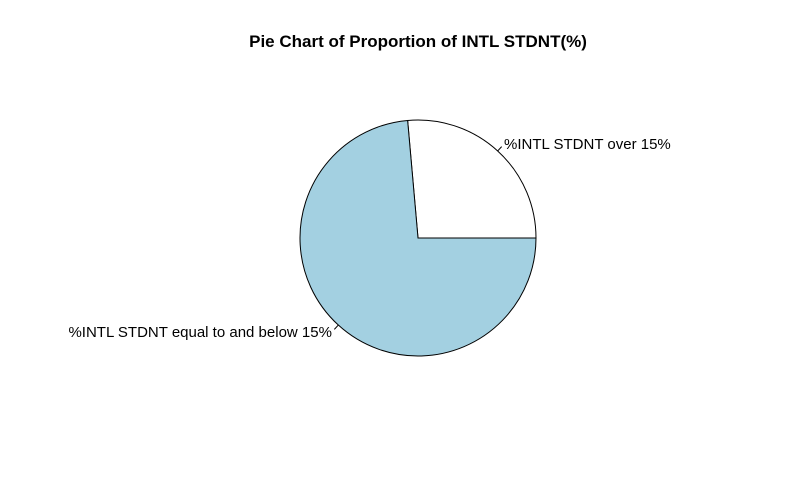 This screenshot has height=496, width=799. I want to click on chart-title: Pie Chart of Proportion of INTL STDNT(%), so click(418, 41).